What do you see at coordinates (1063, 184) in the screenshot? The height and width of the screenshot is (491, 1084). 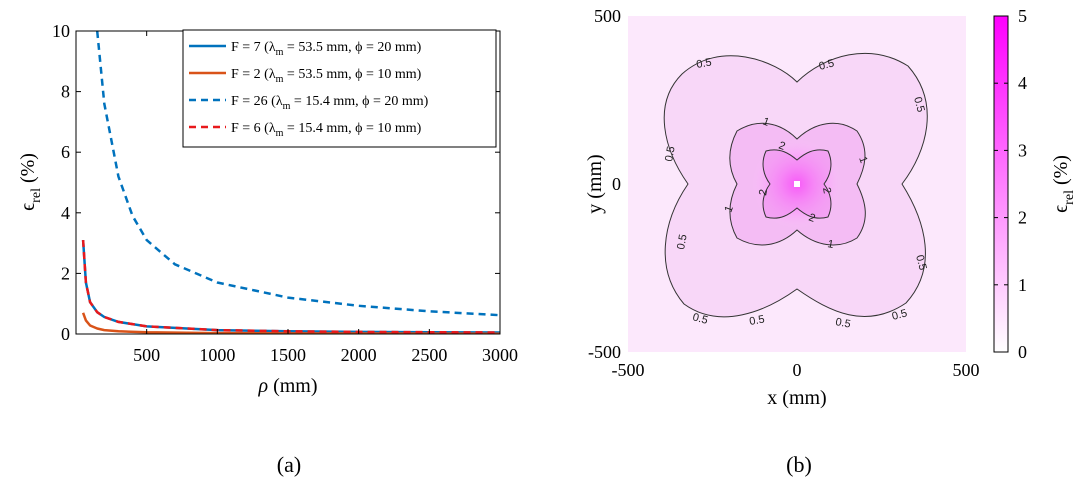 I see `colorbar-label: ϵrel (%)` at bounding box center [1063, 184].